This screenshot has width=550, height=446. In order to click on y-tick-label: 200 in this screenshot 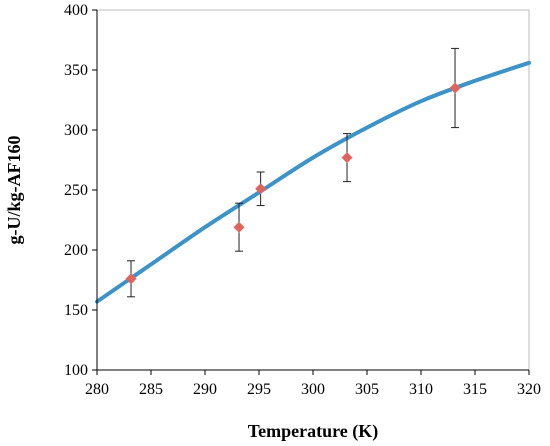, I will do `click(76, 250)`.